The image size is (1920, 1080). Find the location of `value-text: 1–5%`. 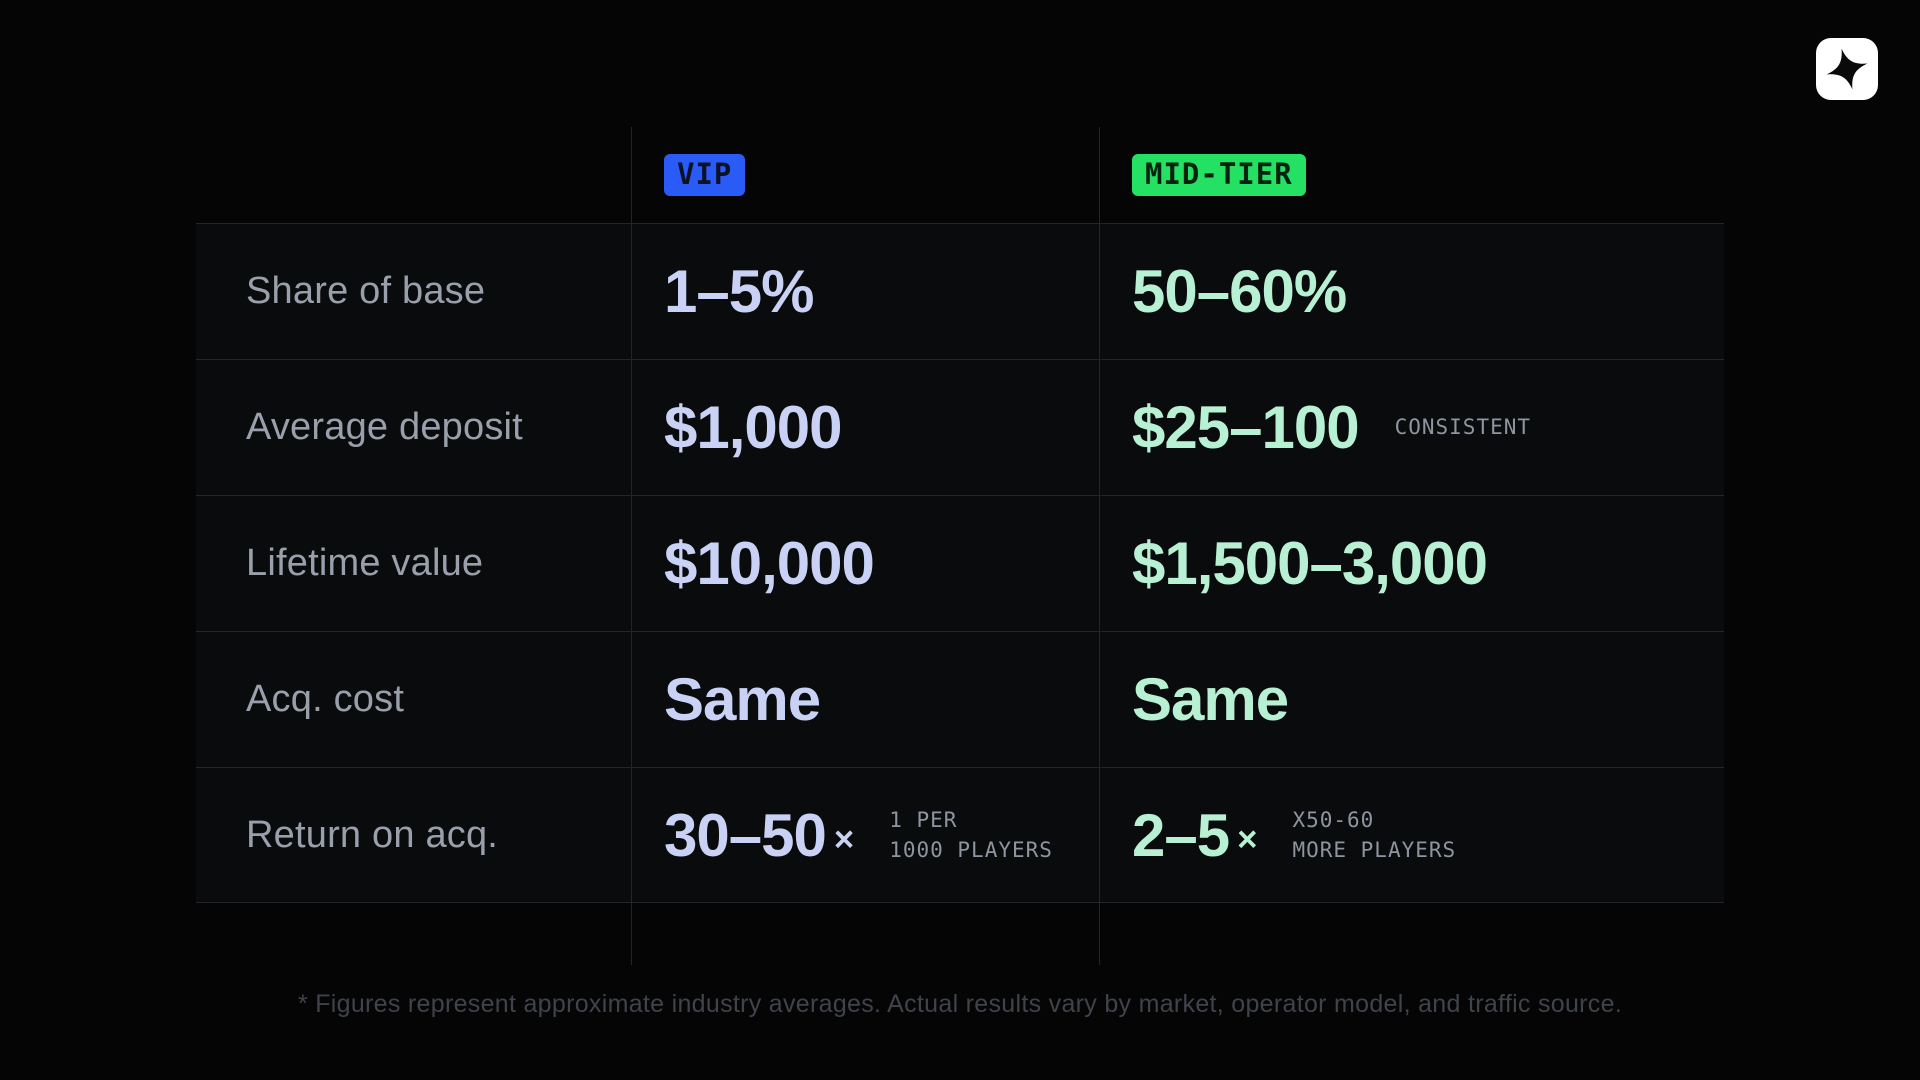

value-text: 1–5% is located at coordinates (739, 291).